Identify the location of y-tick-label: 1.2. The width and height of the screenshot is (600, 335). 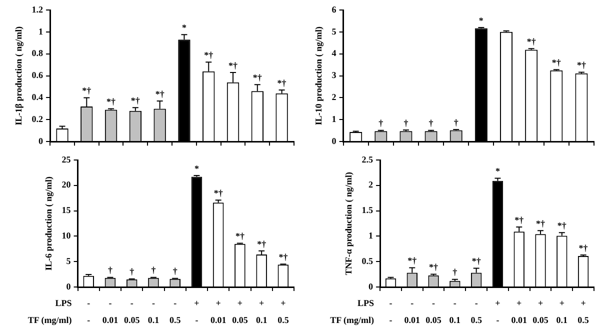
(38, 9).